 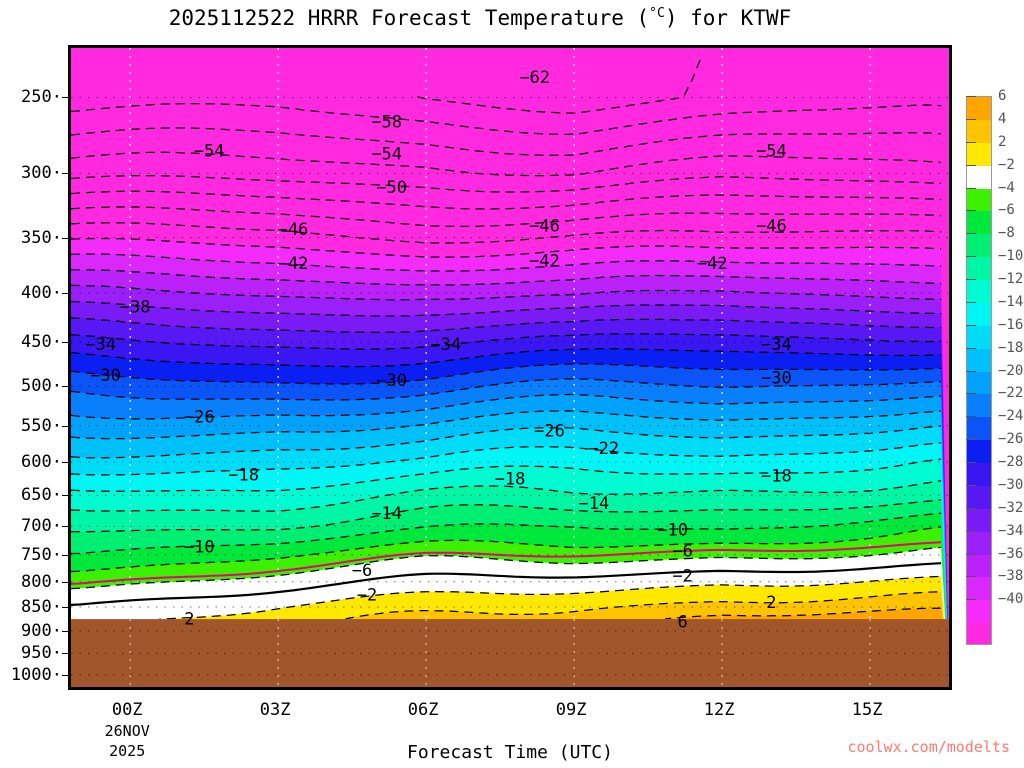 I want to click on y-tick-label-1000: 1000·, so click(x=36, y=674).